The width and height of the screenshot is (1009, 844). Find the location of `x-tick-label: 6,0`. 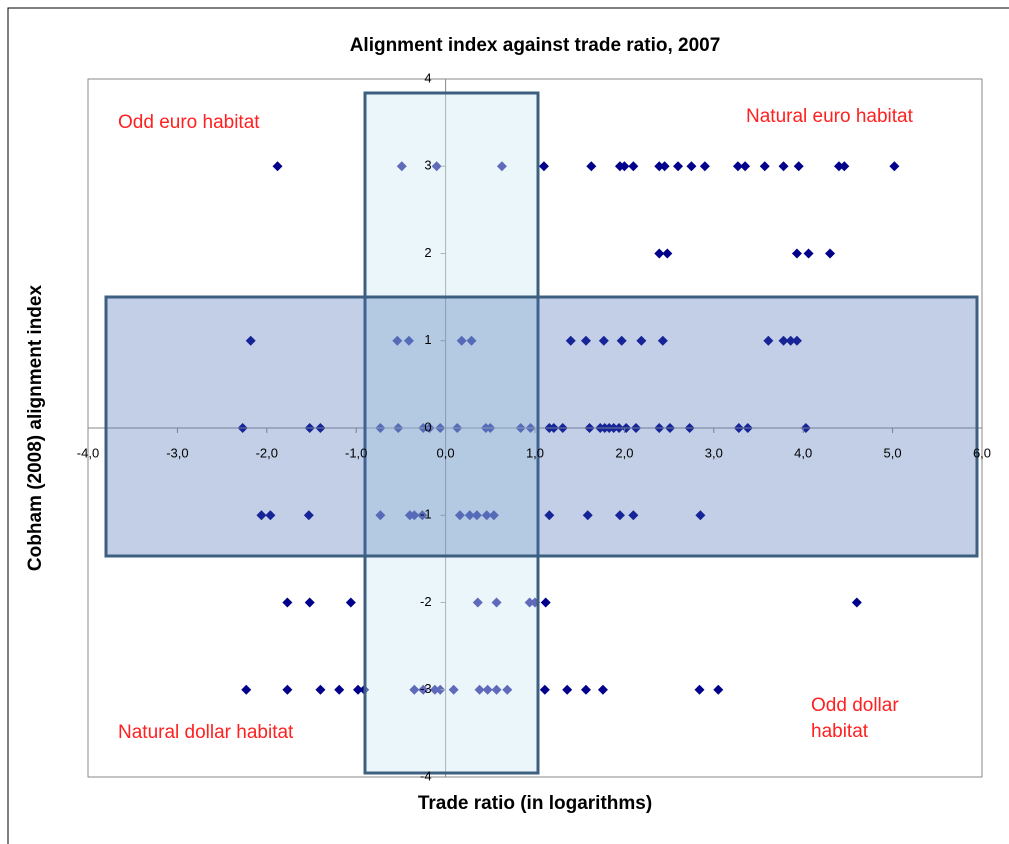

x-tick-label: 6,0 is located at coordinates (982, 452).